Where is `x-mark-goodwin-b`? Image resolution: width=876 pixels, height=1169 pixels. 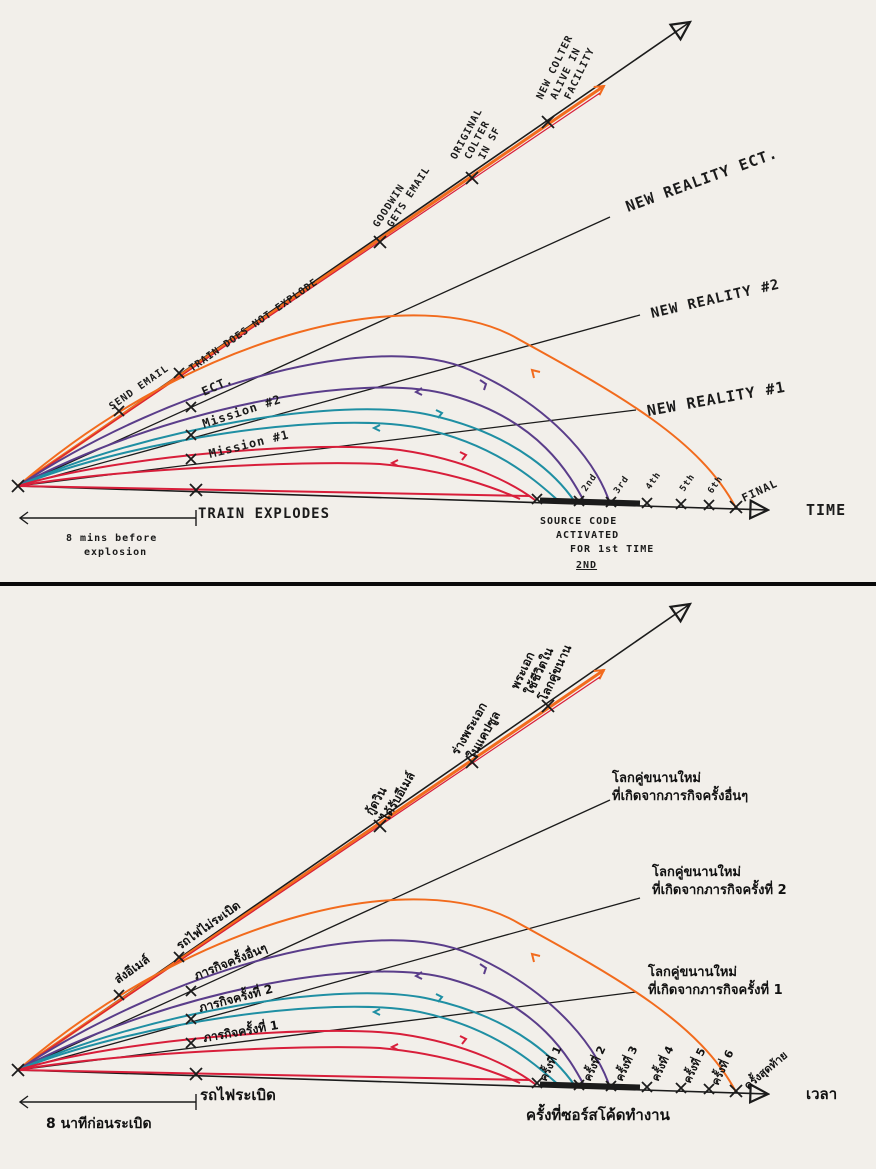 x-mark-goodwin-b is located at coordinates (380, 826).